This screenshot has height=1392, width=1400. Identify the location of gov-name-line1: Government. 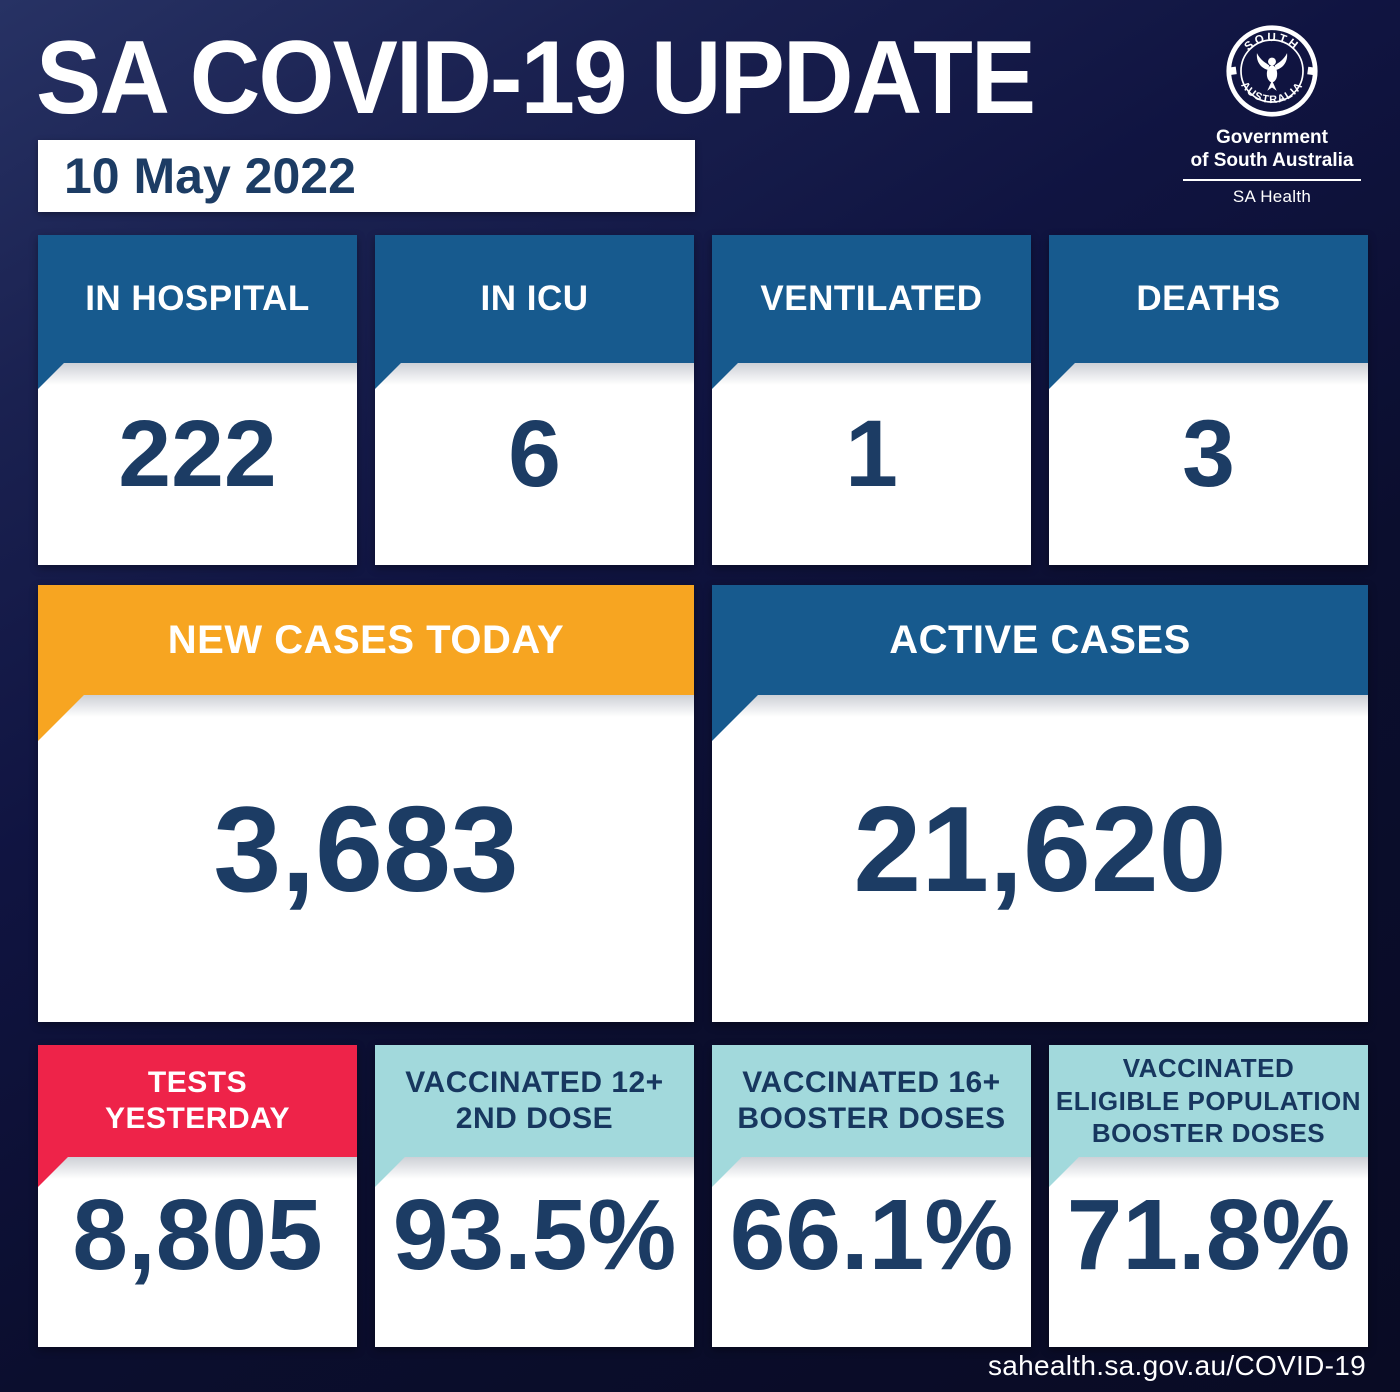
(1272, 137).